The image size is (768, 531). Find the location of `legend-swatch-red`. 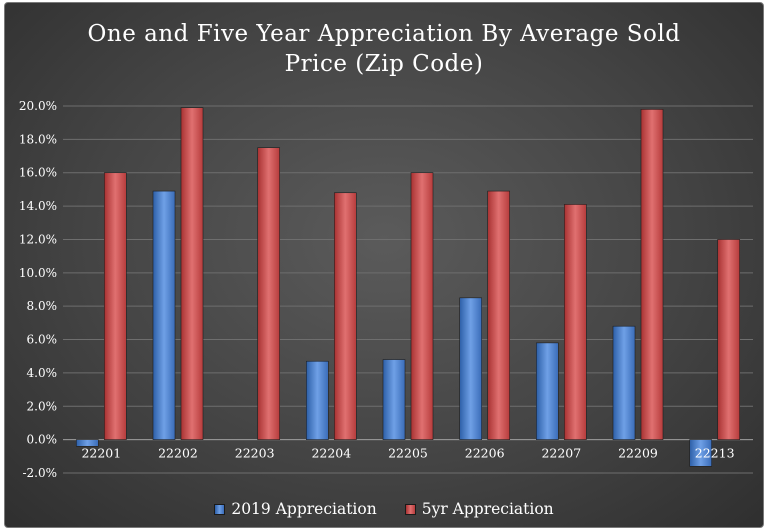

legend-swatch-red is located at coordinates (410, 509).